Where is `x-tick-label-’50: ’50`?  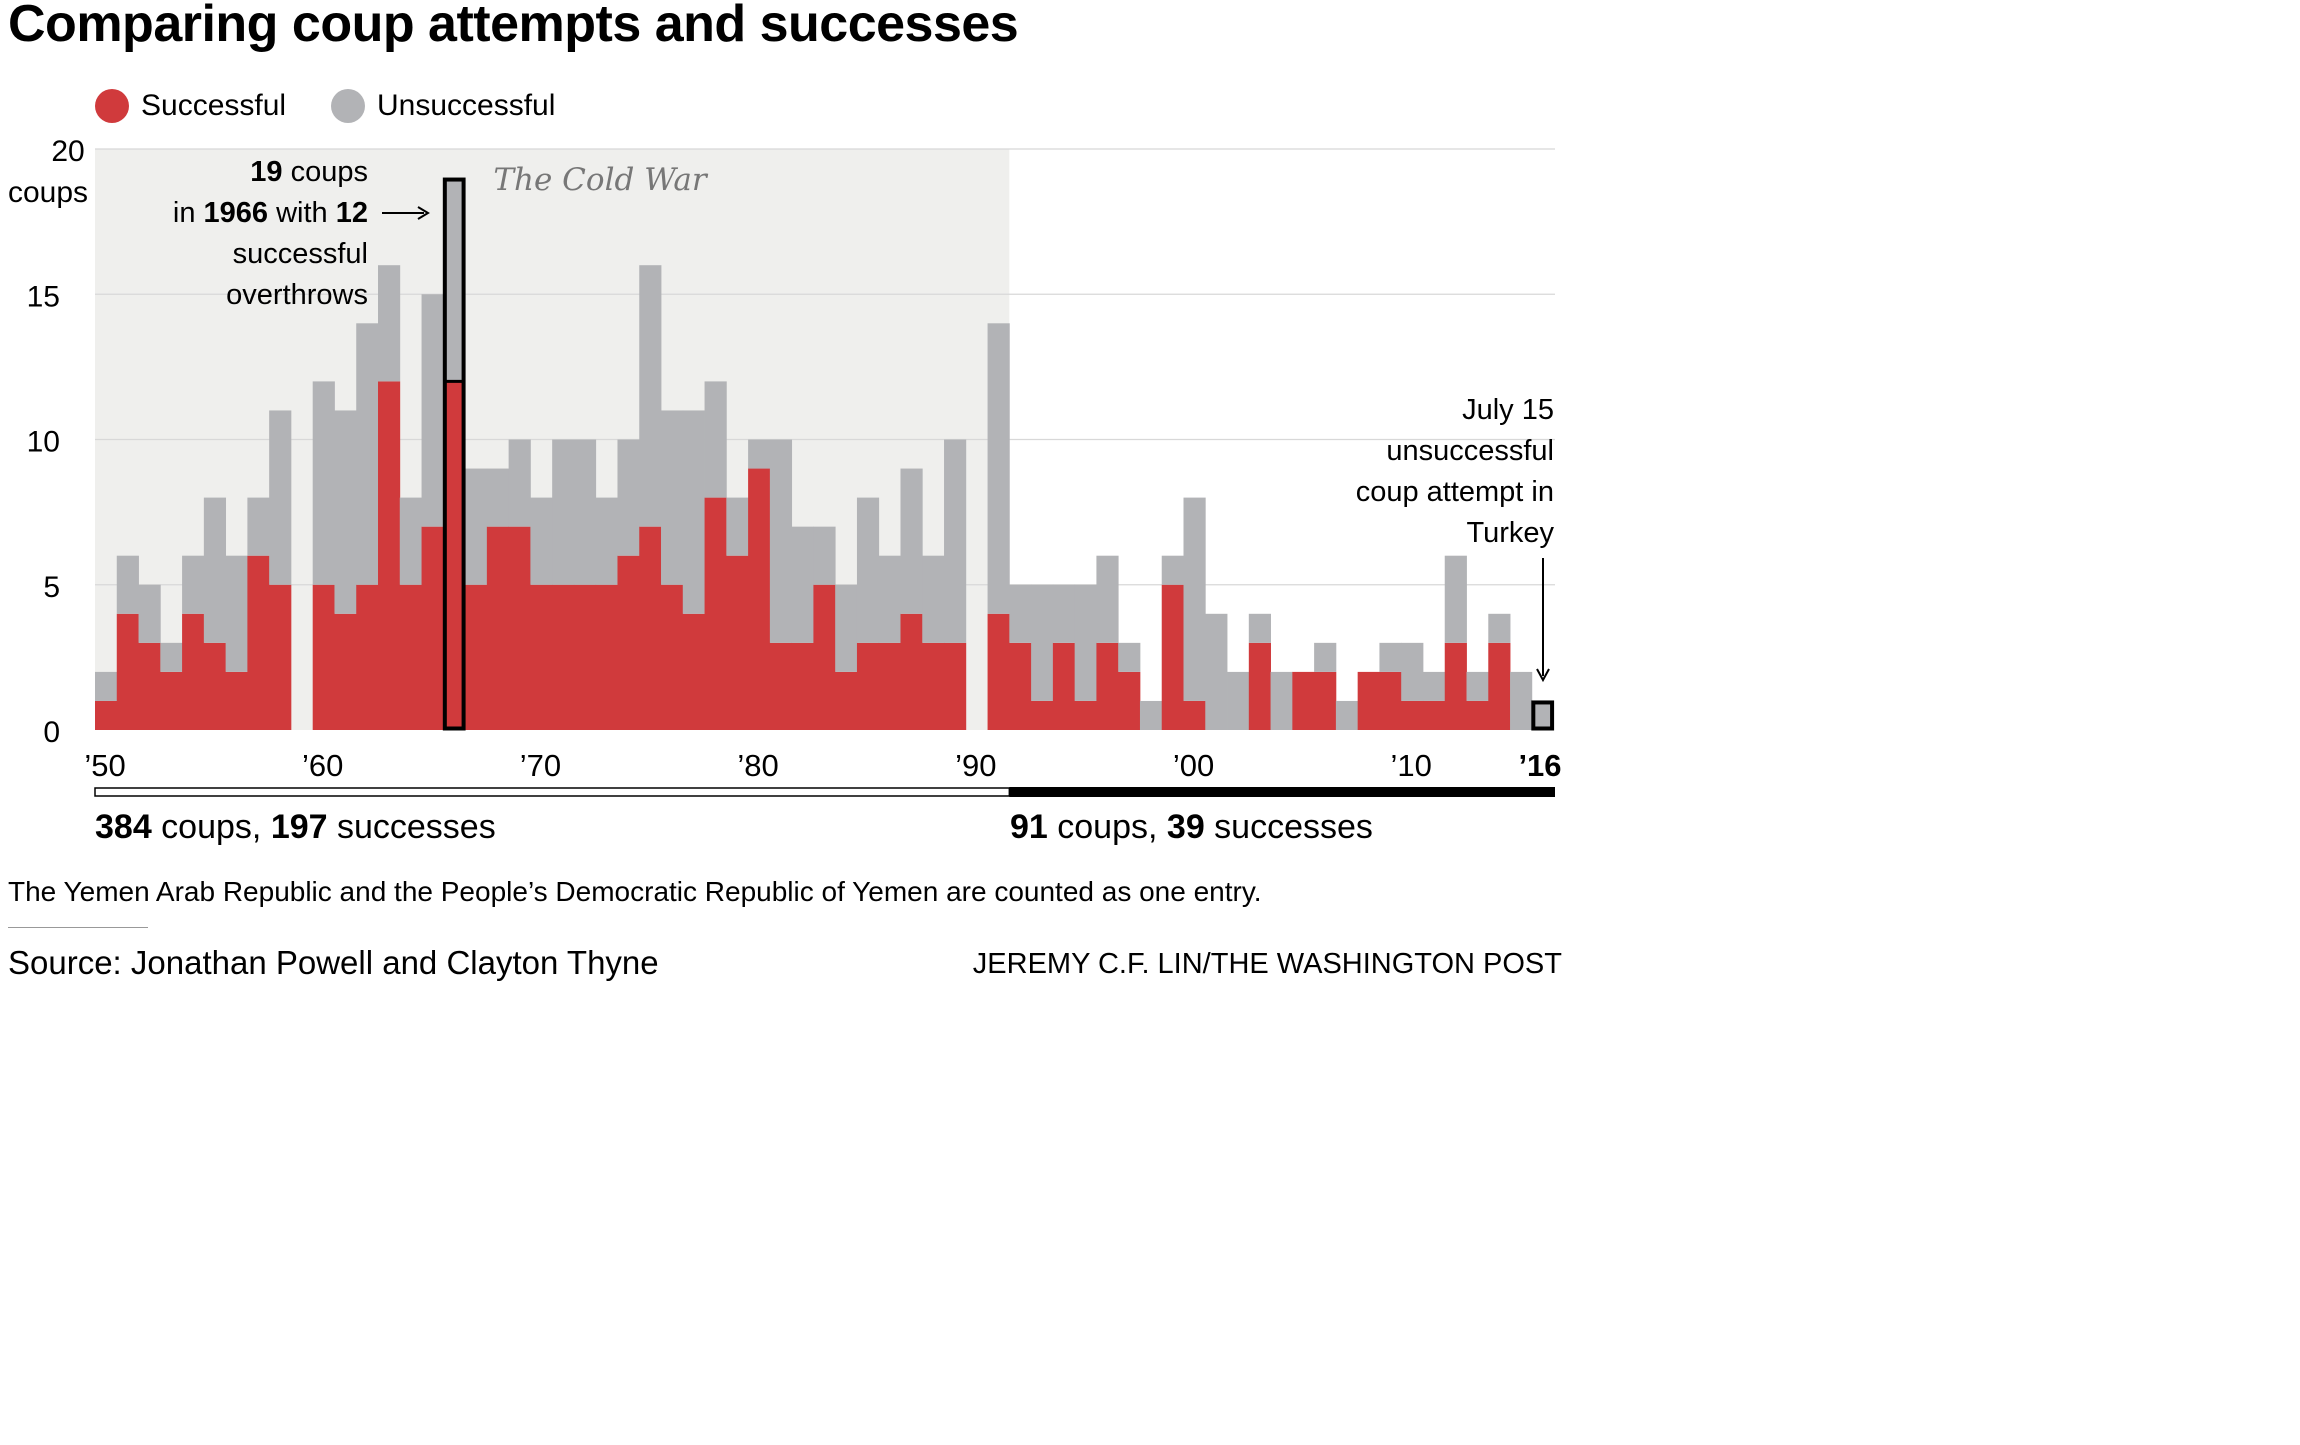
x-tick-label-’50: ’50 is located at coordinates (104, 765).